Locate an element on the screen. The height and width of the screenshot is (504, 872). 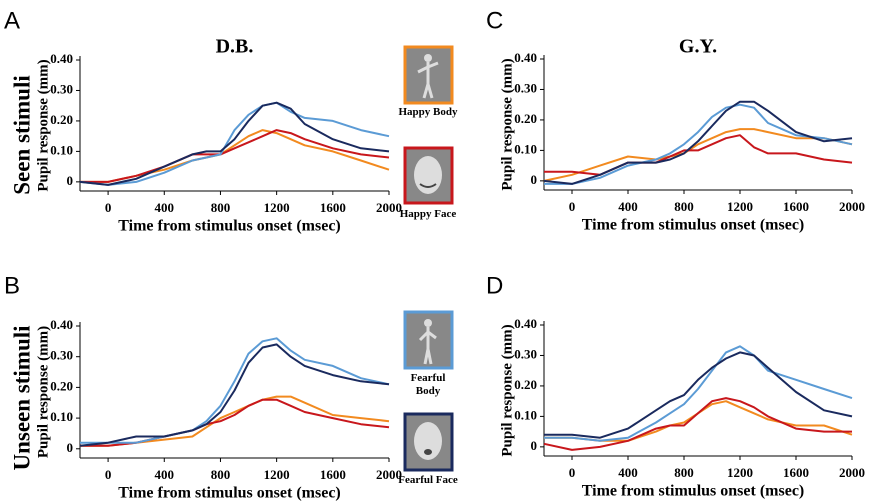
panel-letter: B is located at coordinates (12, 285).